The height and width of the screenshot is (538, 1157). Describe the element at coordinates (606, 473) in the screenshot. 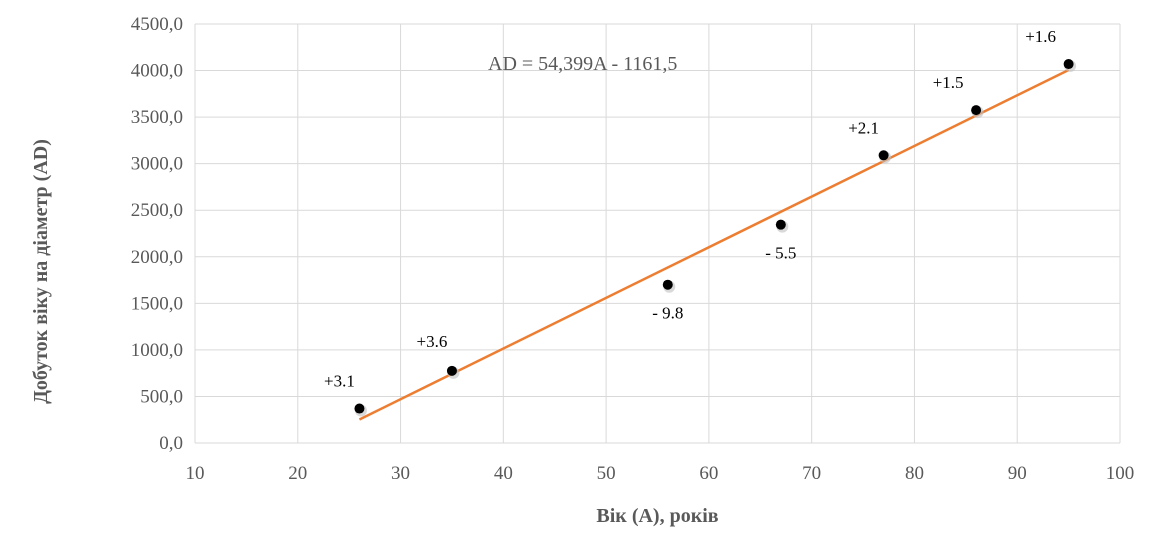

I see `x-tick-label: 50` at that location.